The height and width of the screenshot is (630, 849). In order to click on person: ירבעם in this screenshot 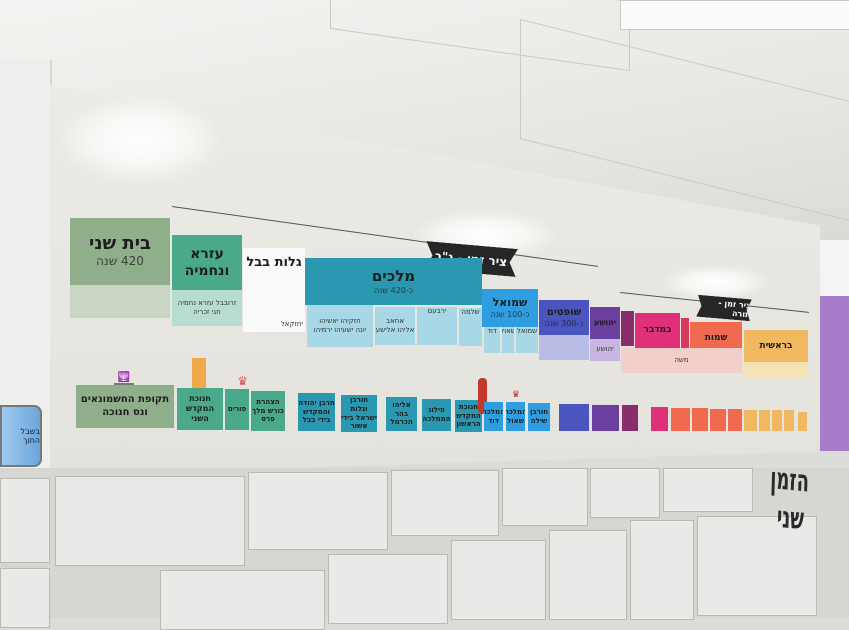, I will do `click(437, 326)`.